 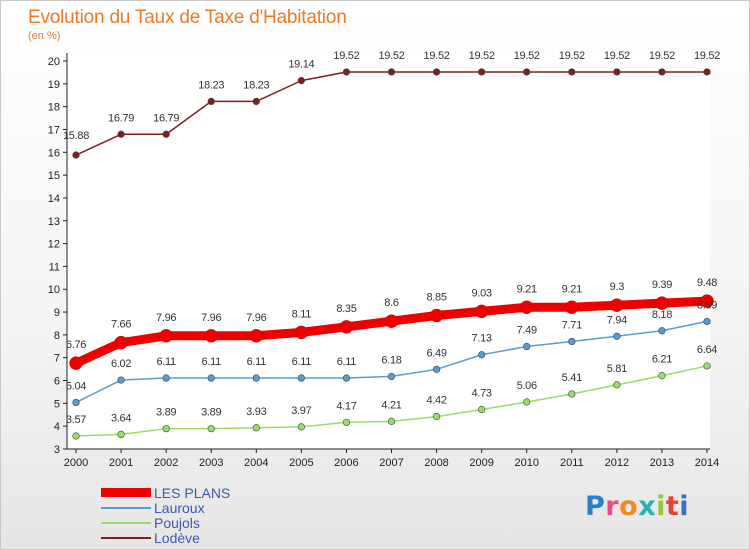 I want to click on data-label: 18.23, so click(x=256, y=85).